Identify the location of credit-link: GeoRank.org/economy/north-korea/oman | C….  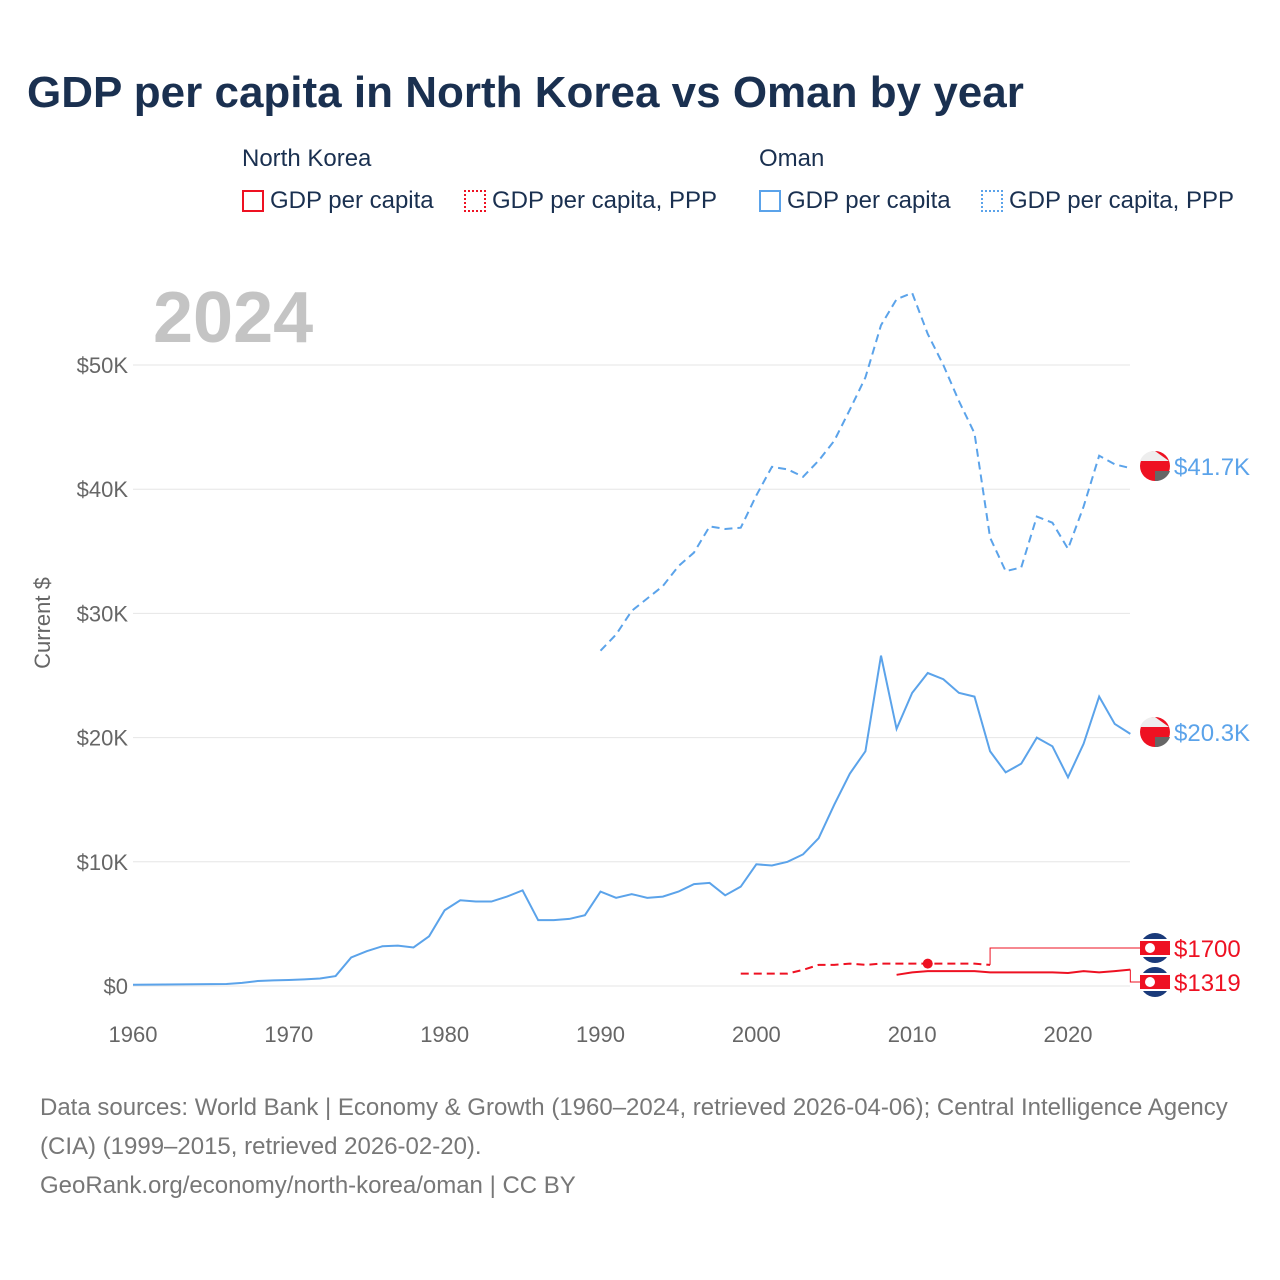
(308, 1185).